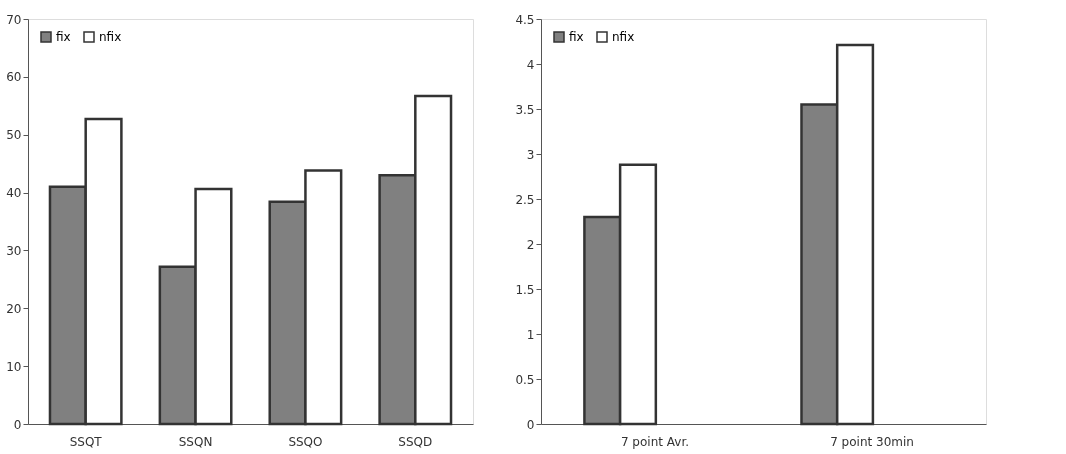  I want to click on y-tick-label: 0.5, so click(525, 379).